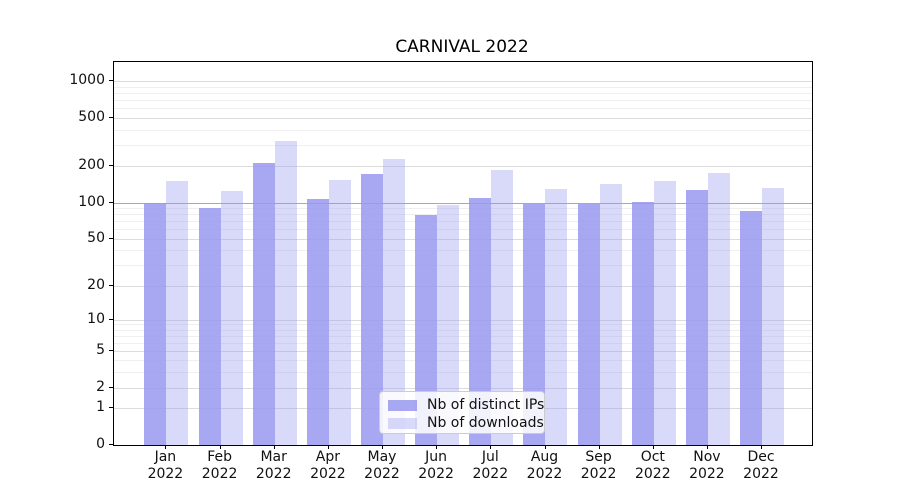 The width and height of the screenshot is (900, 500). I want to click on x-tick-label: Nov 2022, so click(707, 466).